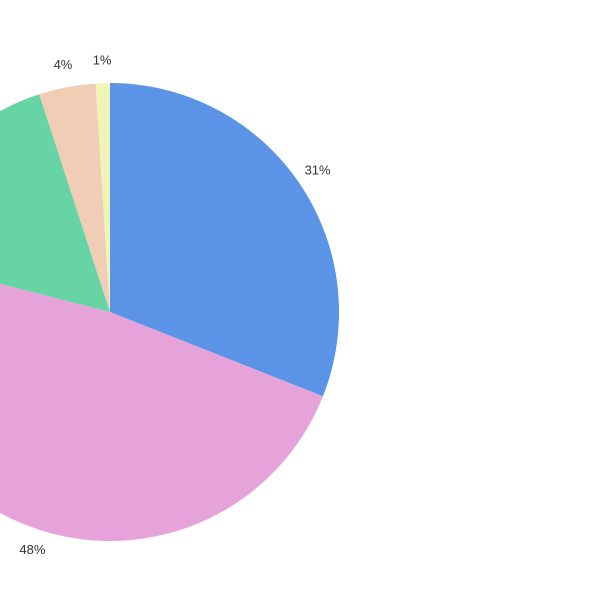 The height and width of the screenshot is (600, 600). I want to click on slice-label: 4%, so click(63, 64).